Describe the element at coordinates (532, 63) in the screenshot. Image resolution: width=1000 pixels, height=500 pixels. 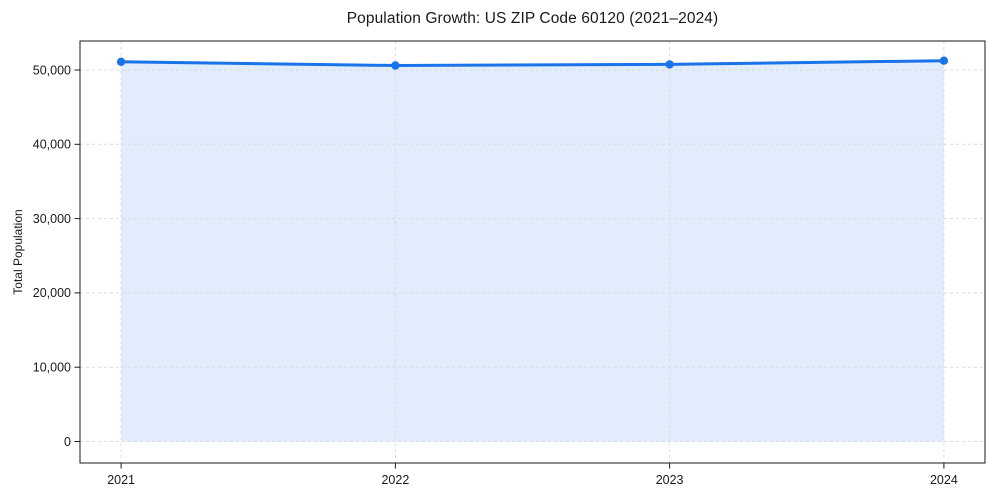
I see `data-line` at that location.